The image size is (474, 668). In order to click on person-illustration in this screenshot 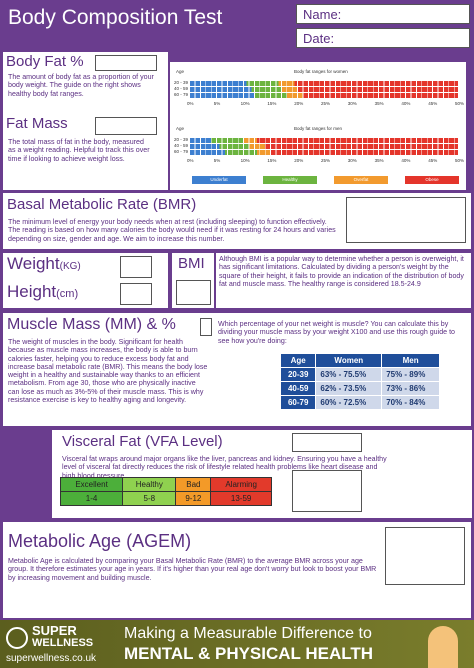, I will do `click(443, 647)`.